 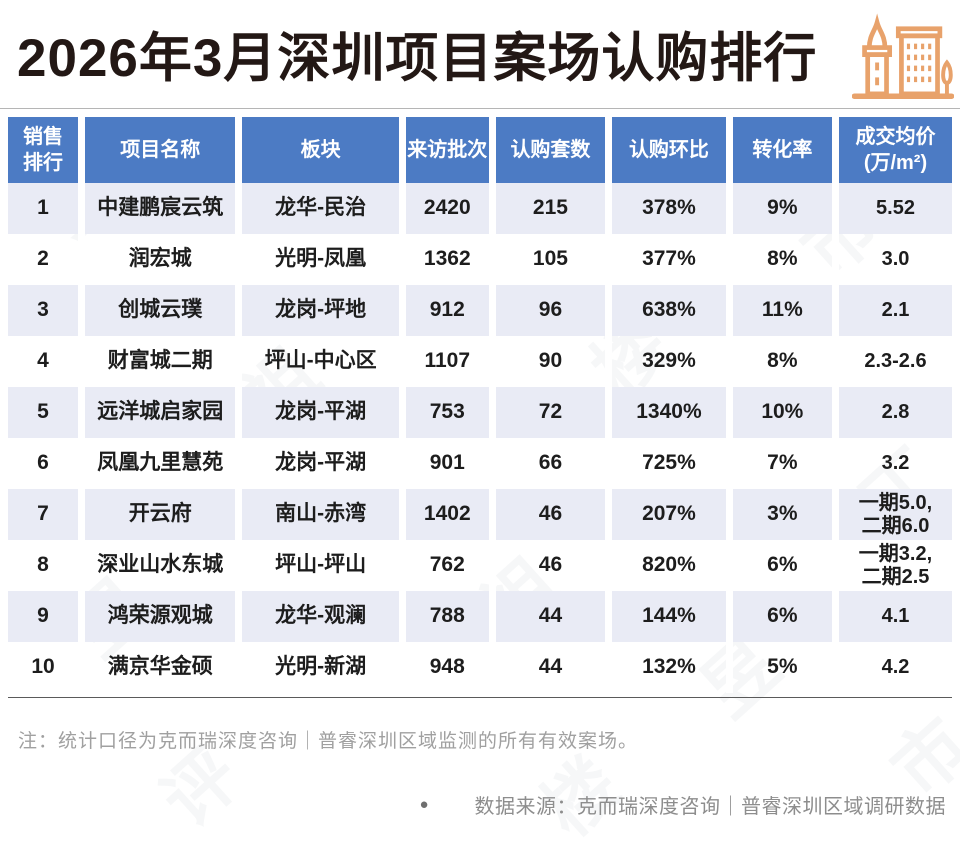 I want to click on bottom-divider, so click(x=480, y=697).